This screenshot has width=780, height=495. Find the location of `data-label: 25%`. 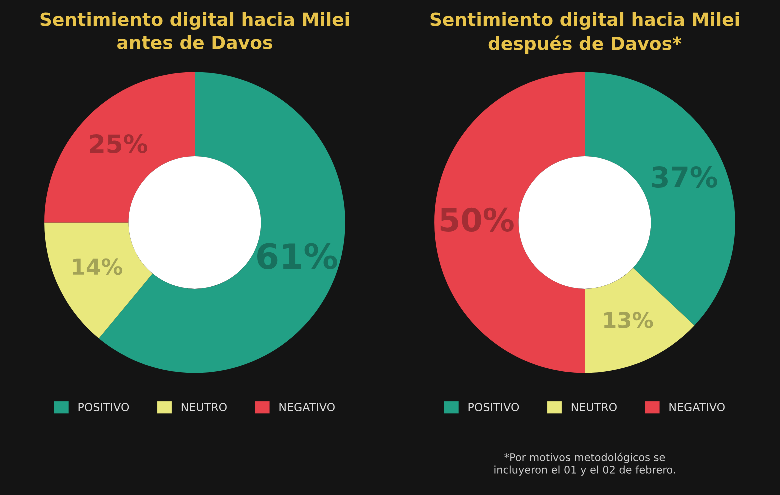

data-label: 25% is located at coordinates (119, 144).